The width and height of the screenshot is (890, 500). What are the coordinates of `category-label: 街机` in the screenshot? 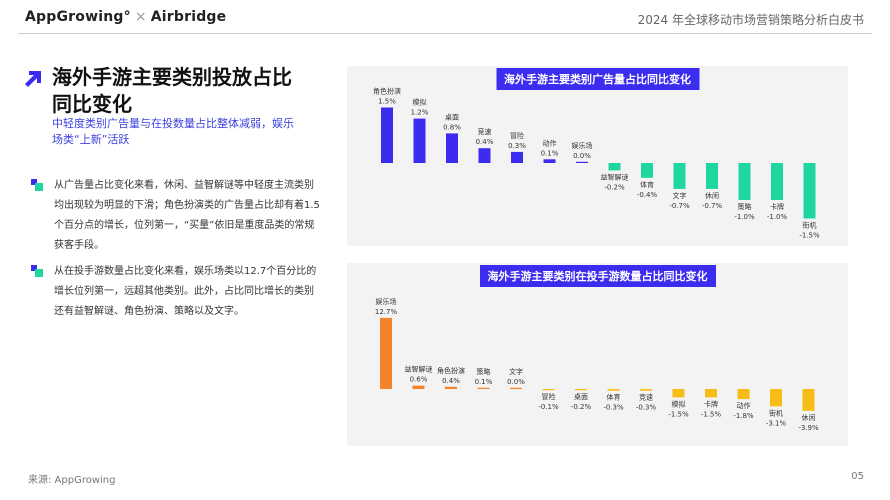 It's located at (810, 225).